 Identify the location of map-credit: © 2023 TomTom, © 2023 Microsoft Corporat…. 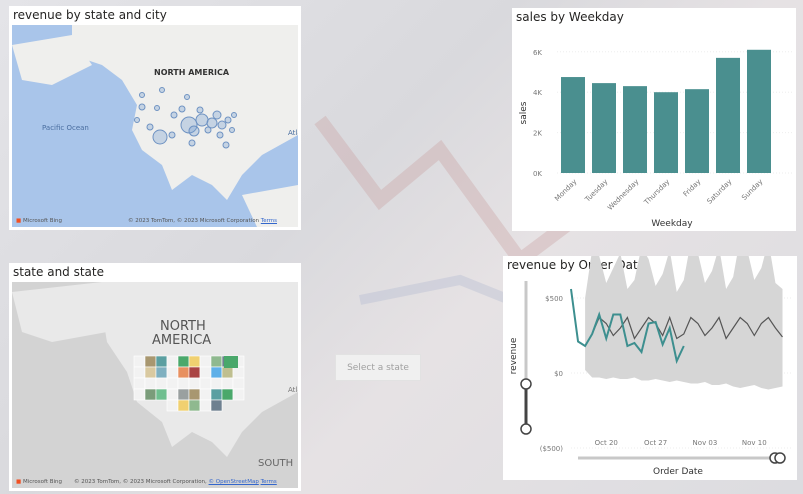
(194, 221).